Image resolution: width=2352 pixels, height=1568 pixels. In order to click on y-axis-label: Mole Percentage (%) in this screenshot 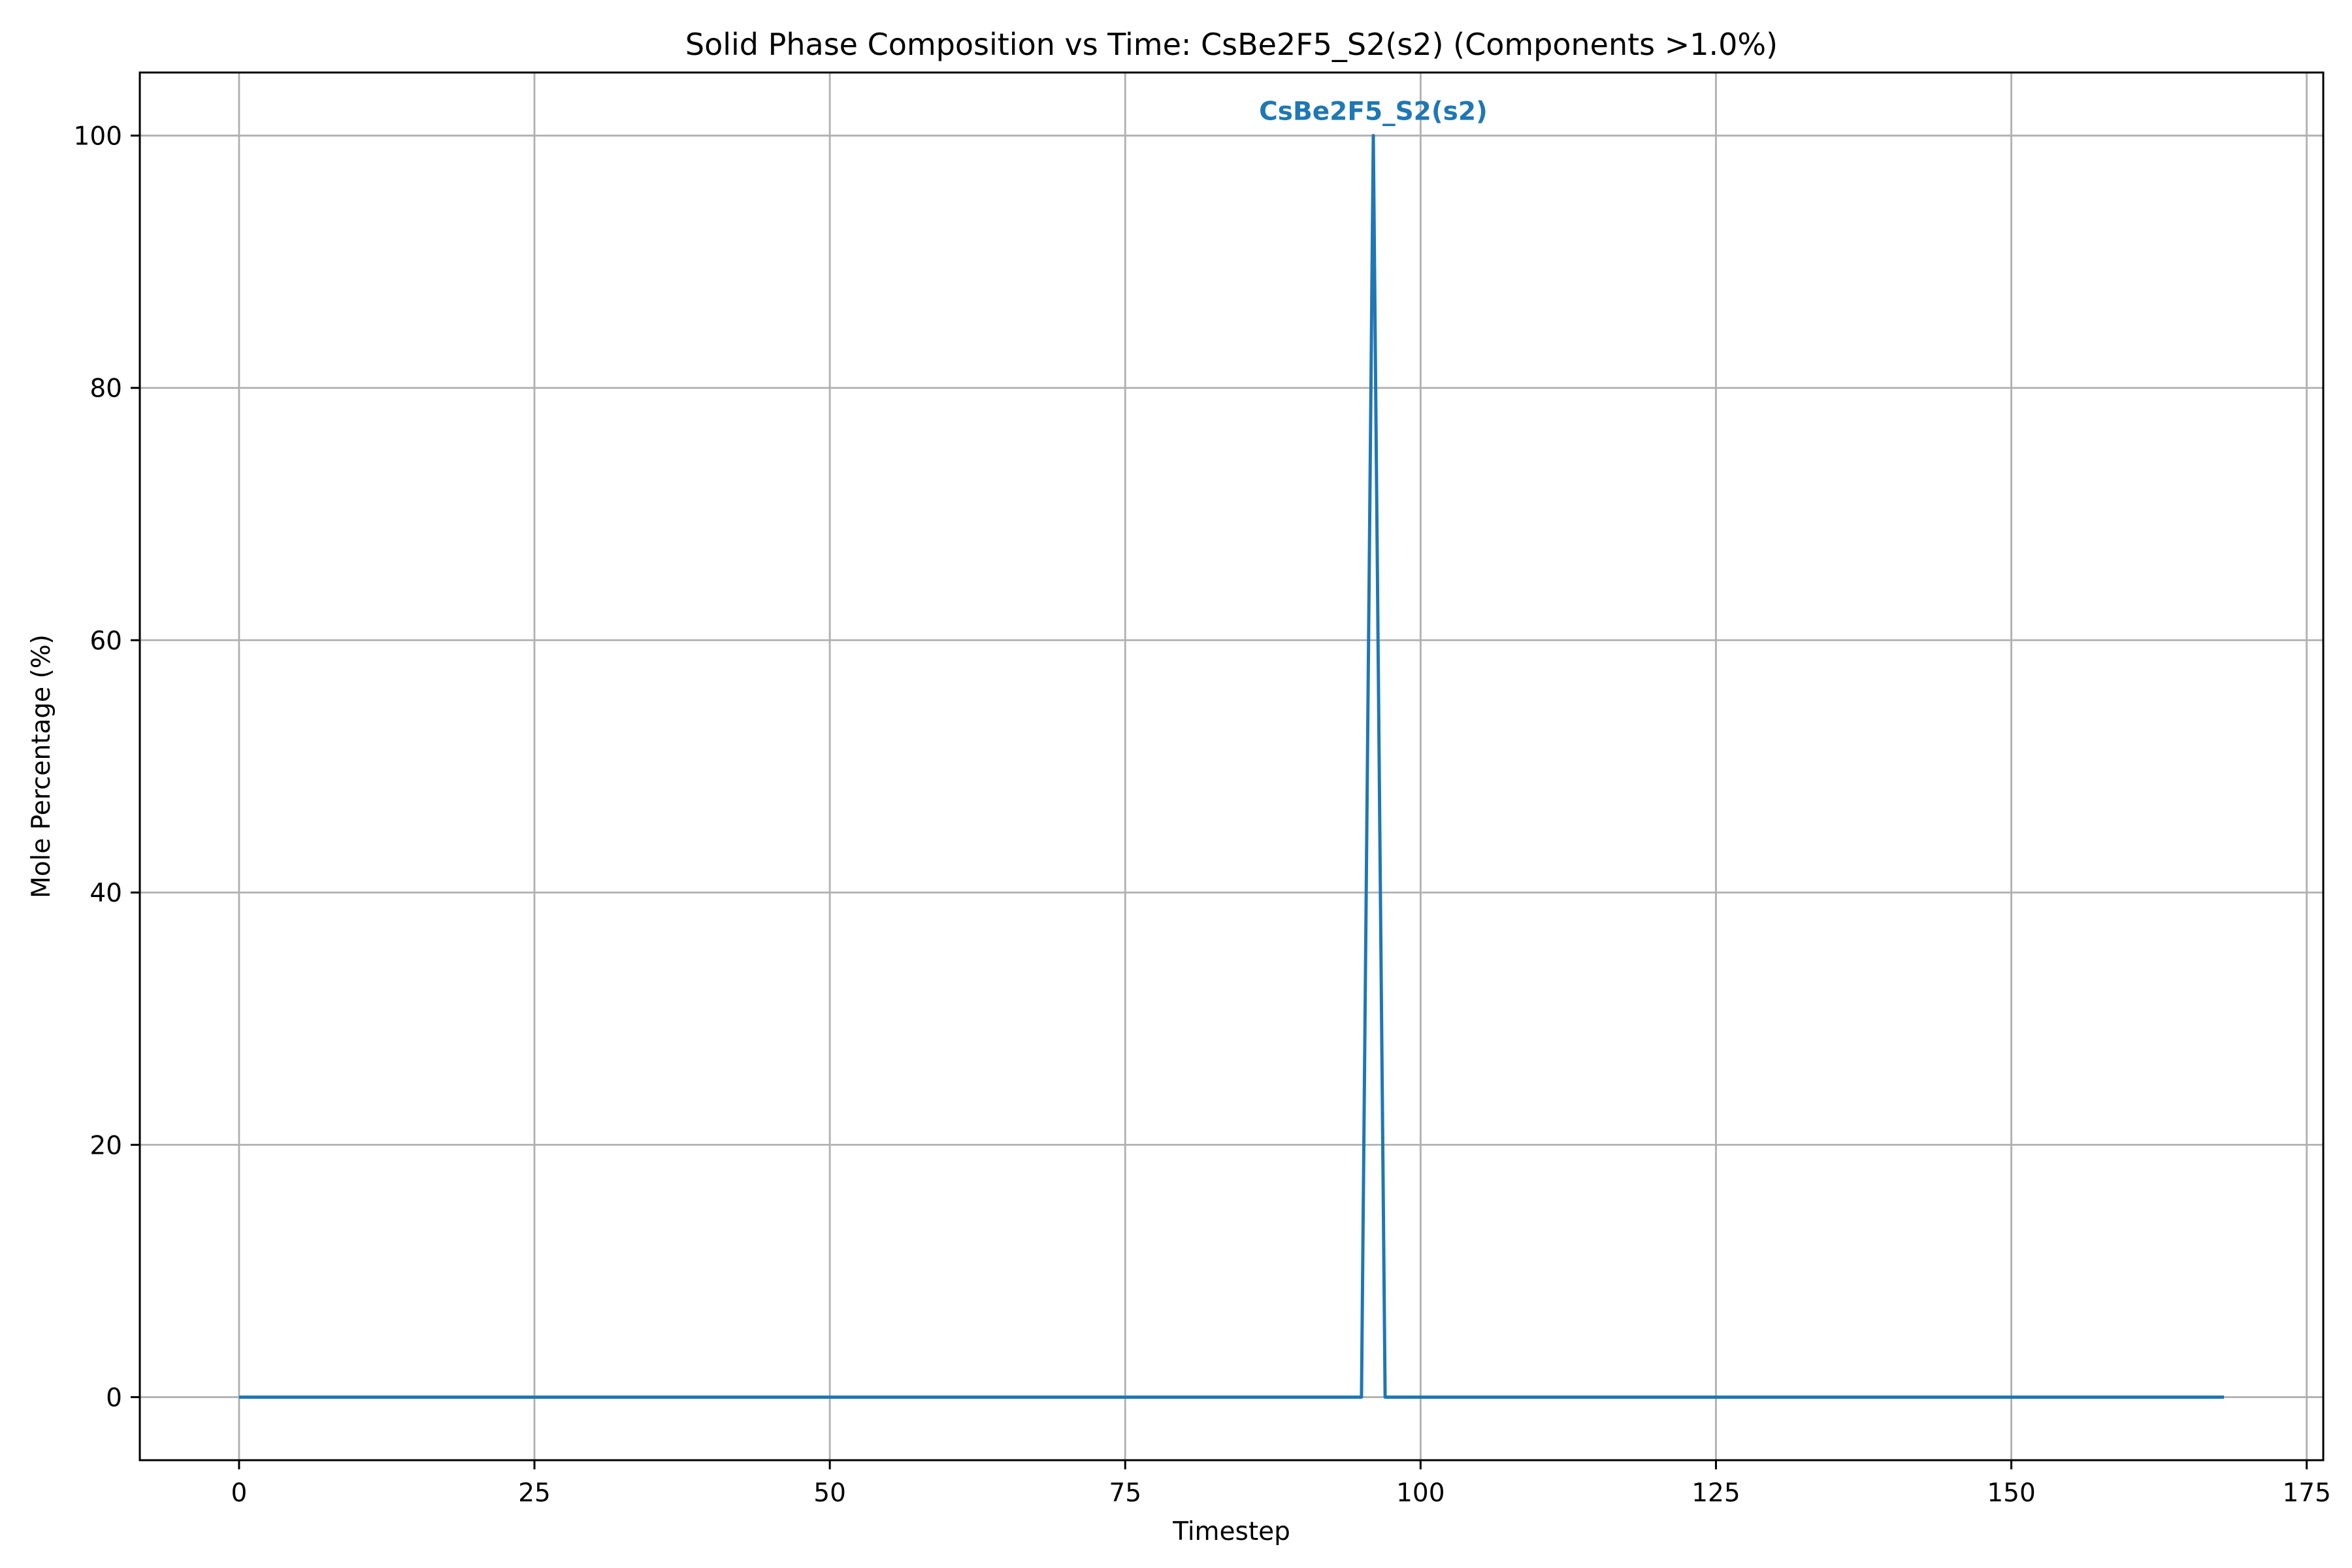, I will do `click(41, 766)`.